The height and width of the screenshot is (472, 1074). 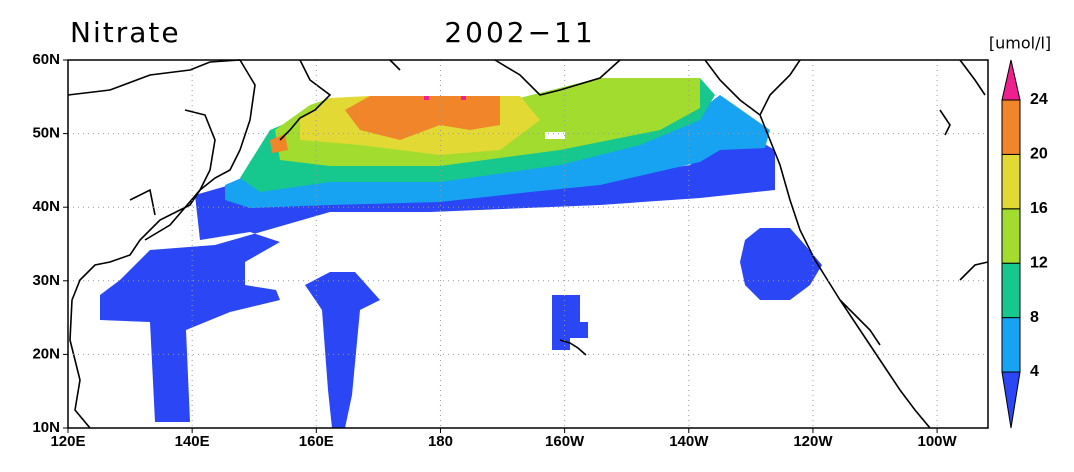 I want to click on lat-tick-label: 10N, so click(x=46, y=427).